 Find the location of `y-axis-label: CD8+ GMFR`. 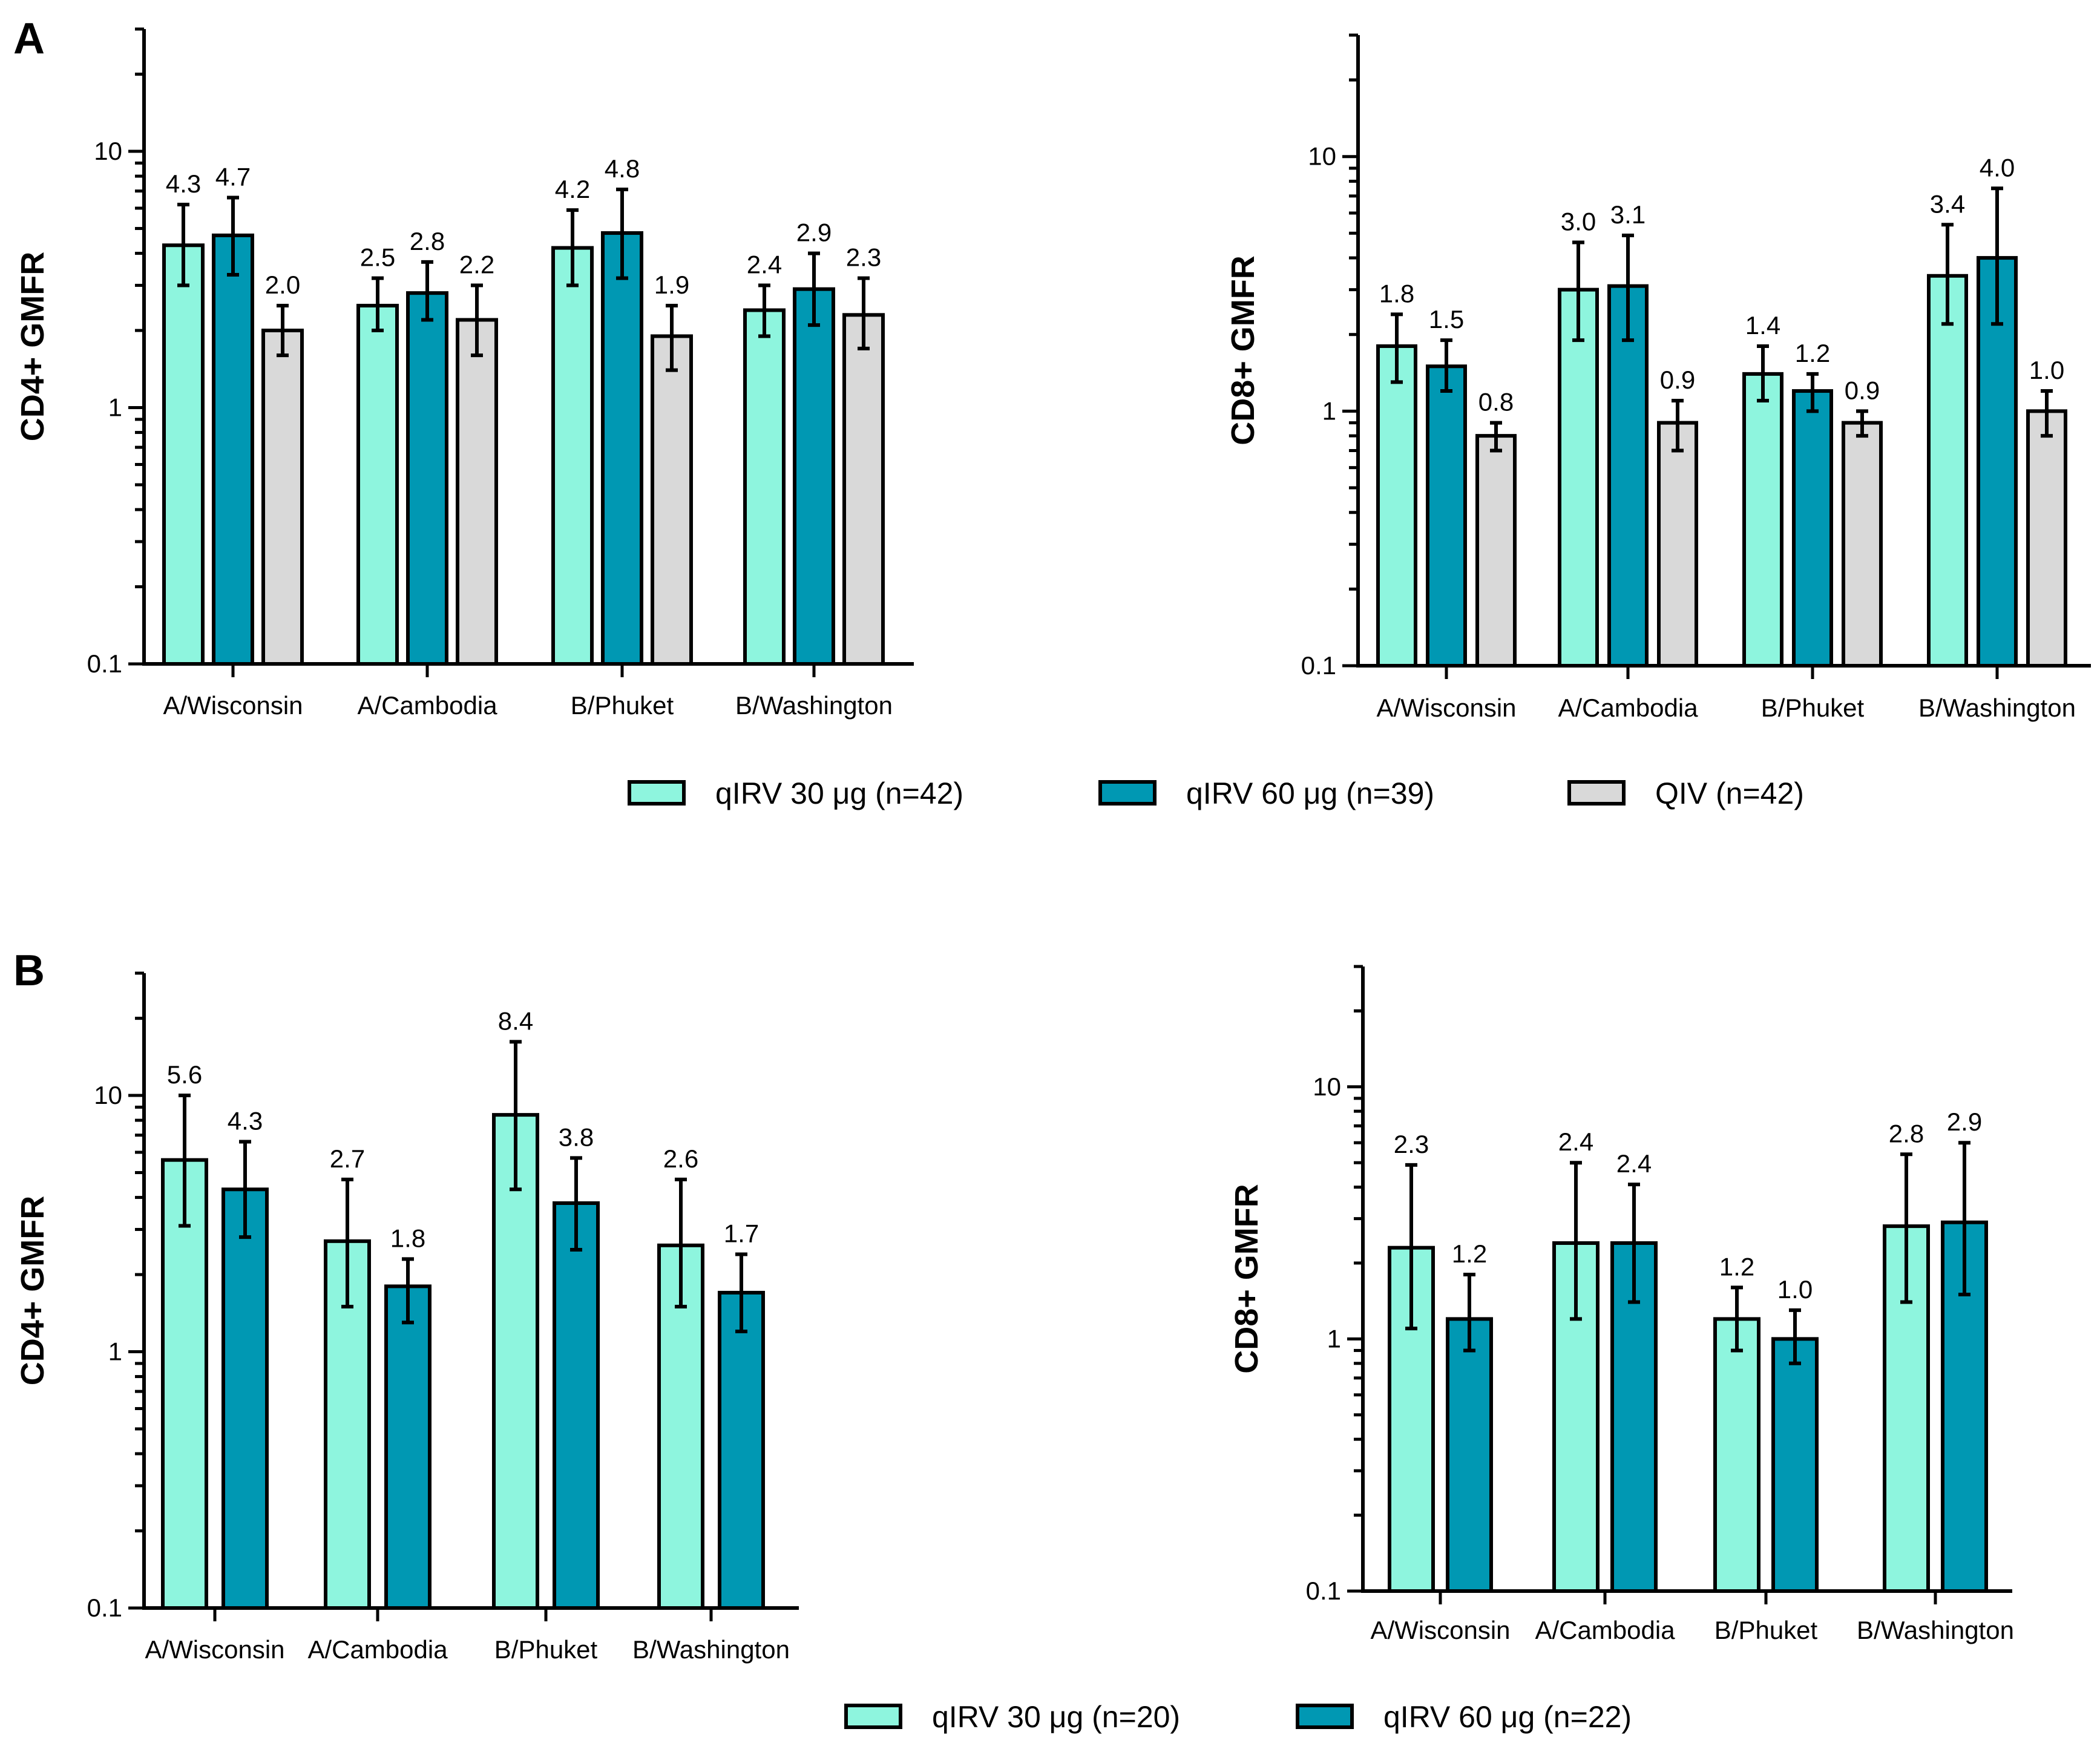

y-axis-label: CD8+ GMFR is located at coordinates (1243, 350).